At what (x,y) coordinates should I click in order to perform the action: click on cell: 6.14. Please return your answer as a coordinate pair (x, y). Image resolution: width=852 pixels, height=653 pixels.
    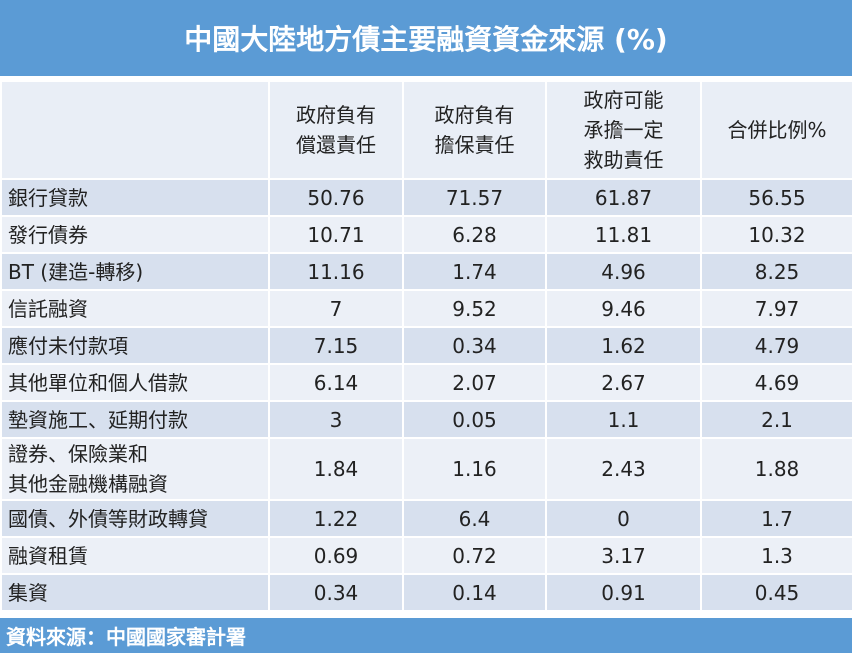
    Looking at the image, I should click on (336, 382).